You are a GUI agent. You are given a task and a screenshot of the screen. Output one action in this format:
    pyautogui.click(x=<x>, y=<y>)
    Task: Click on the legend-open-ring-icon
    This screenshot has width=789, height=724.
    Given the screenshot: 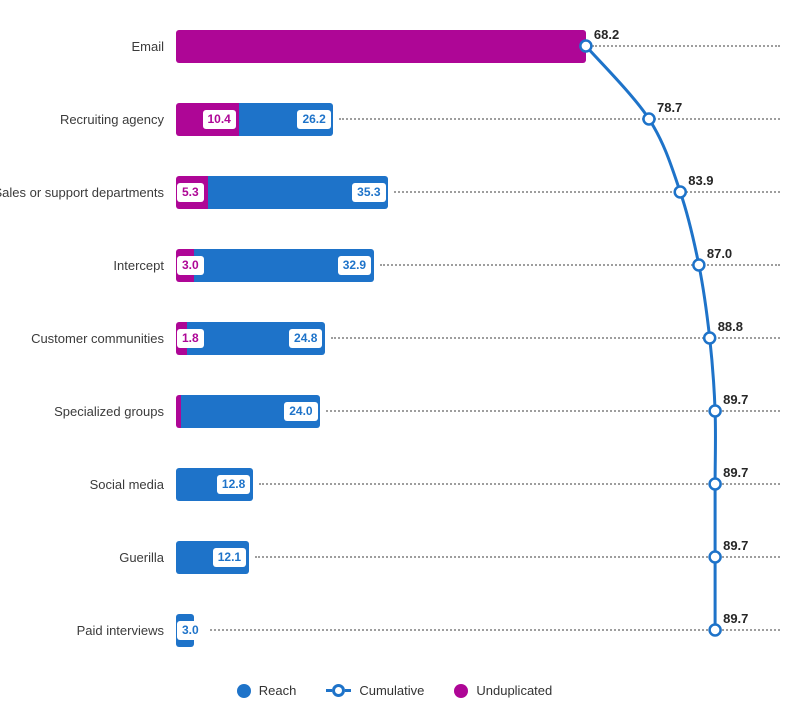 What is the action you would take?
    pyautogui.click(x=339, y=690)
    